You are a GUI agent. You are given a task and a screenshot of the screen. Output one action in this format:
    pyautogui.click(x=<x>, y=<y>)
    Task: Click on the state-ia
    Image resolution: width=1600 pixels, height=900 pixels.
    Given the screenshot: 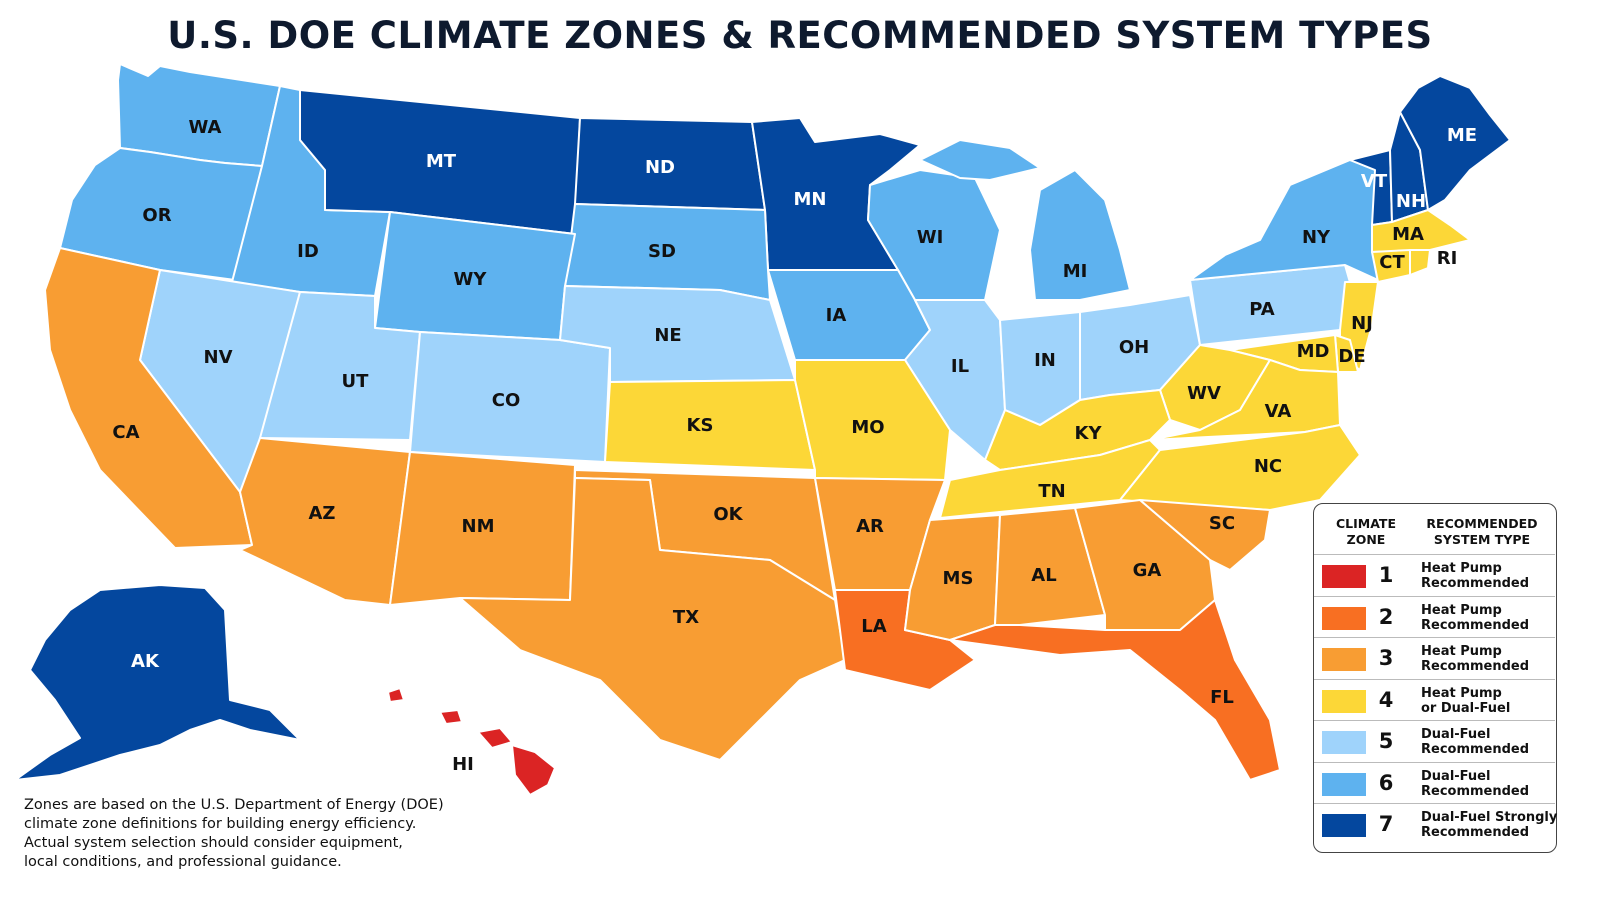 What is the action you would take?
    pyautogui.click(x=849, y=315)
    